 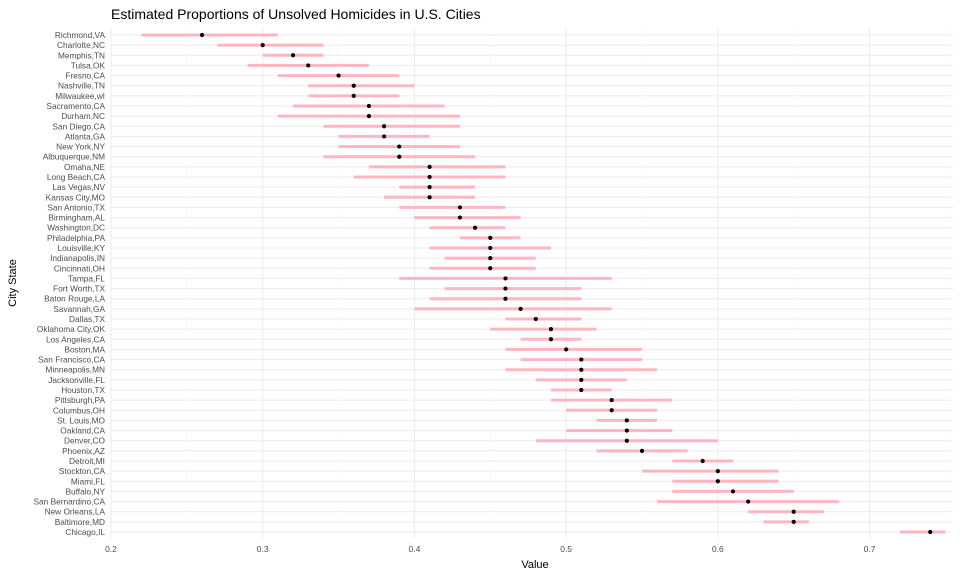 I want to click on y-tick-label: Omaha,NE, so click(x=85, y=167).